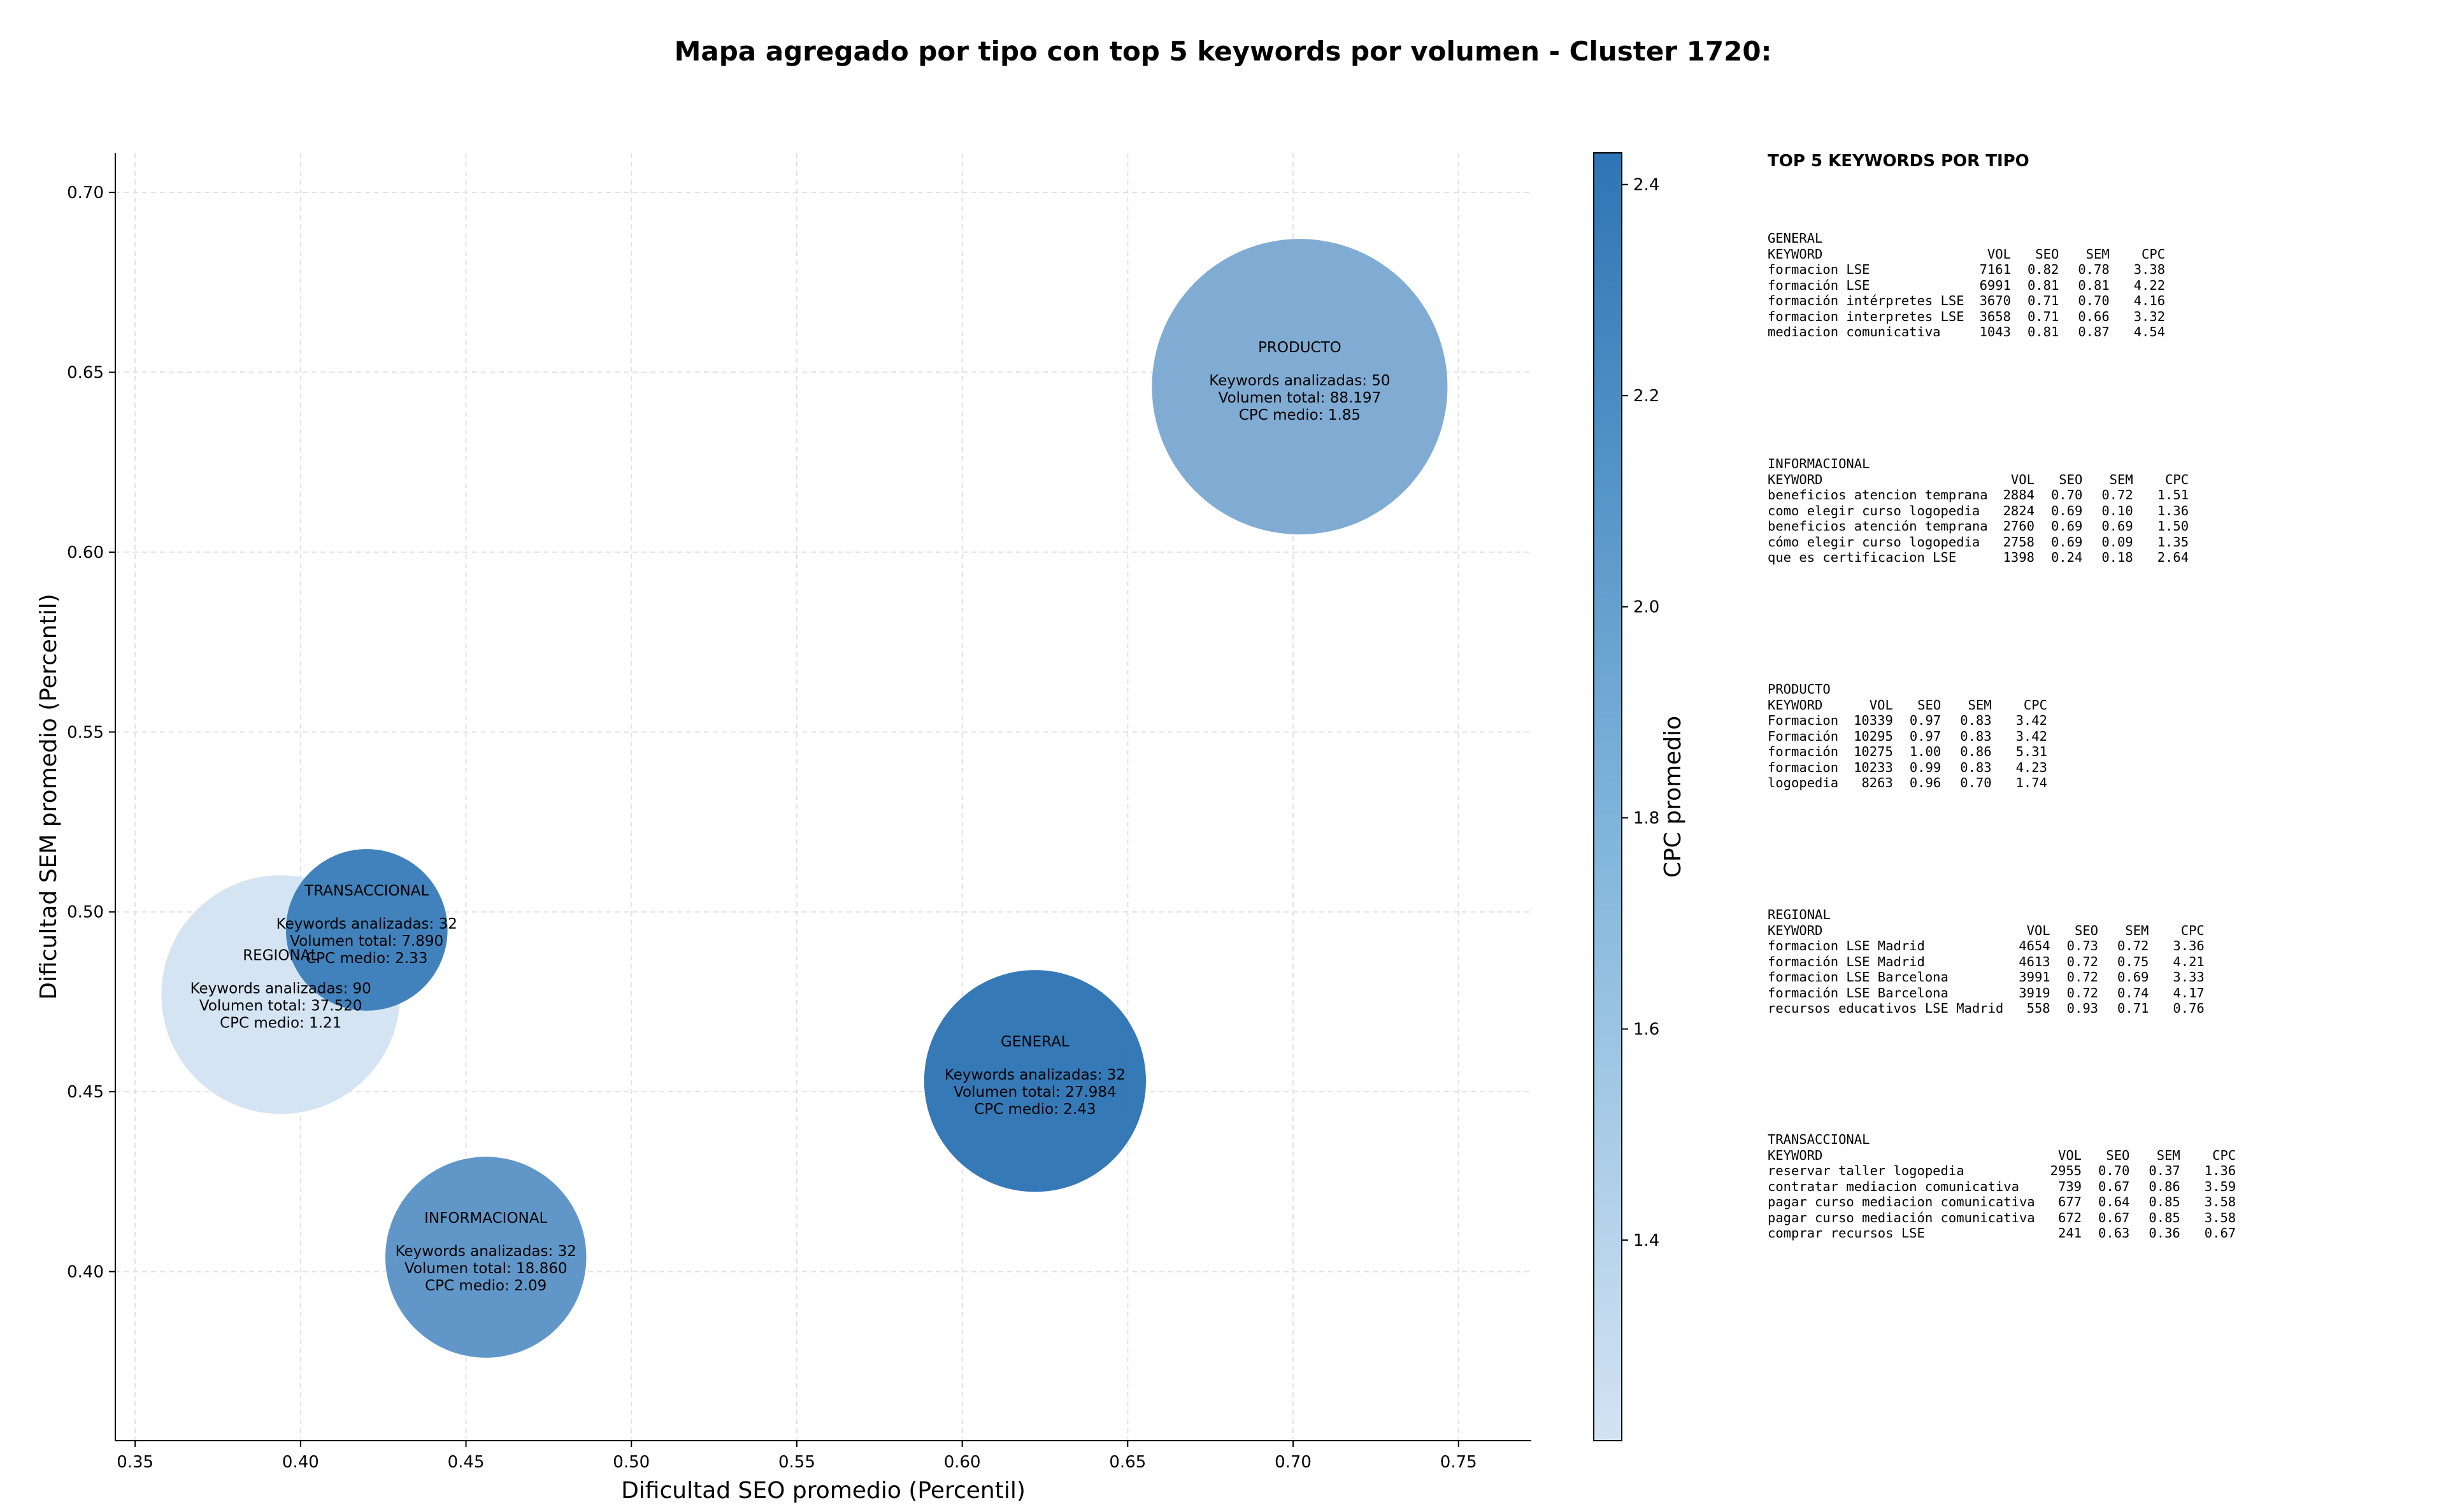 This screenshot has height=1512, width=2446. I want to click on bubble-producto, so click(1300, 387).